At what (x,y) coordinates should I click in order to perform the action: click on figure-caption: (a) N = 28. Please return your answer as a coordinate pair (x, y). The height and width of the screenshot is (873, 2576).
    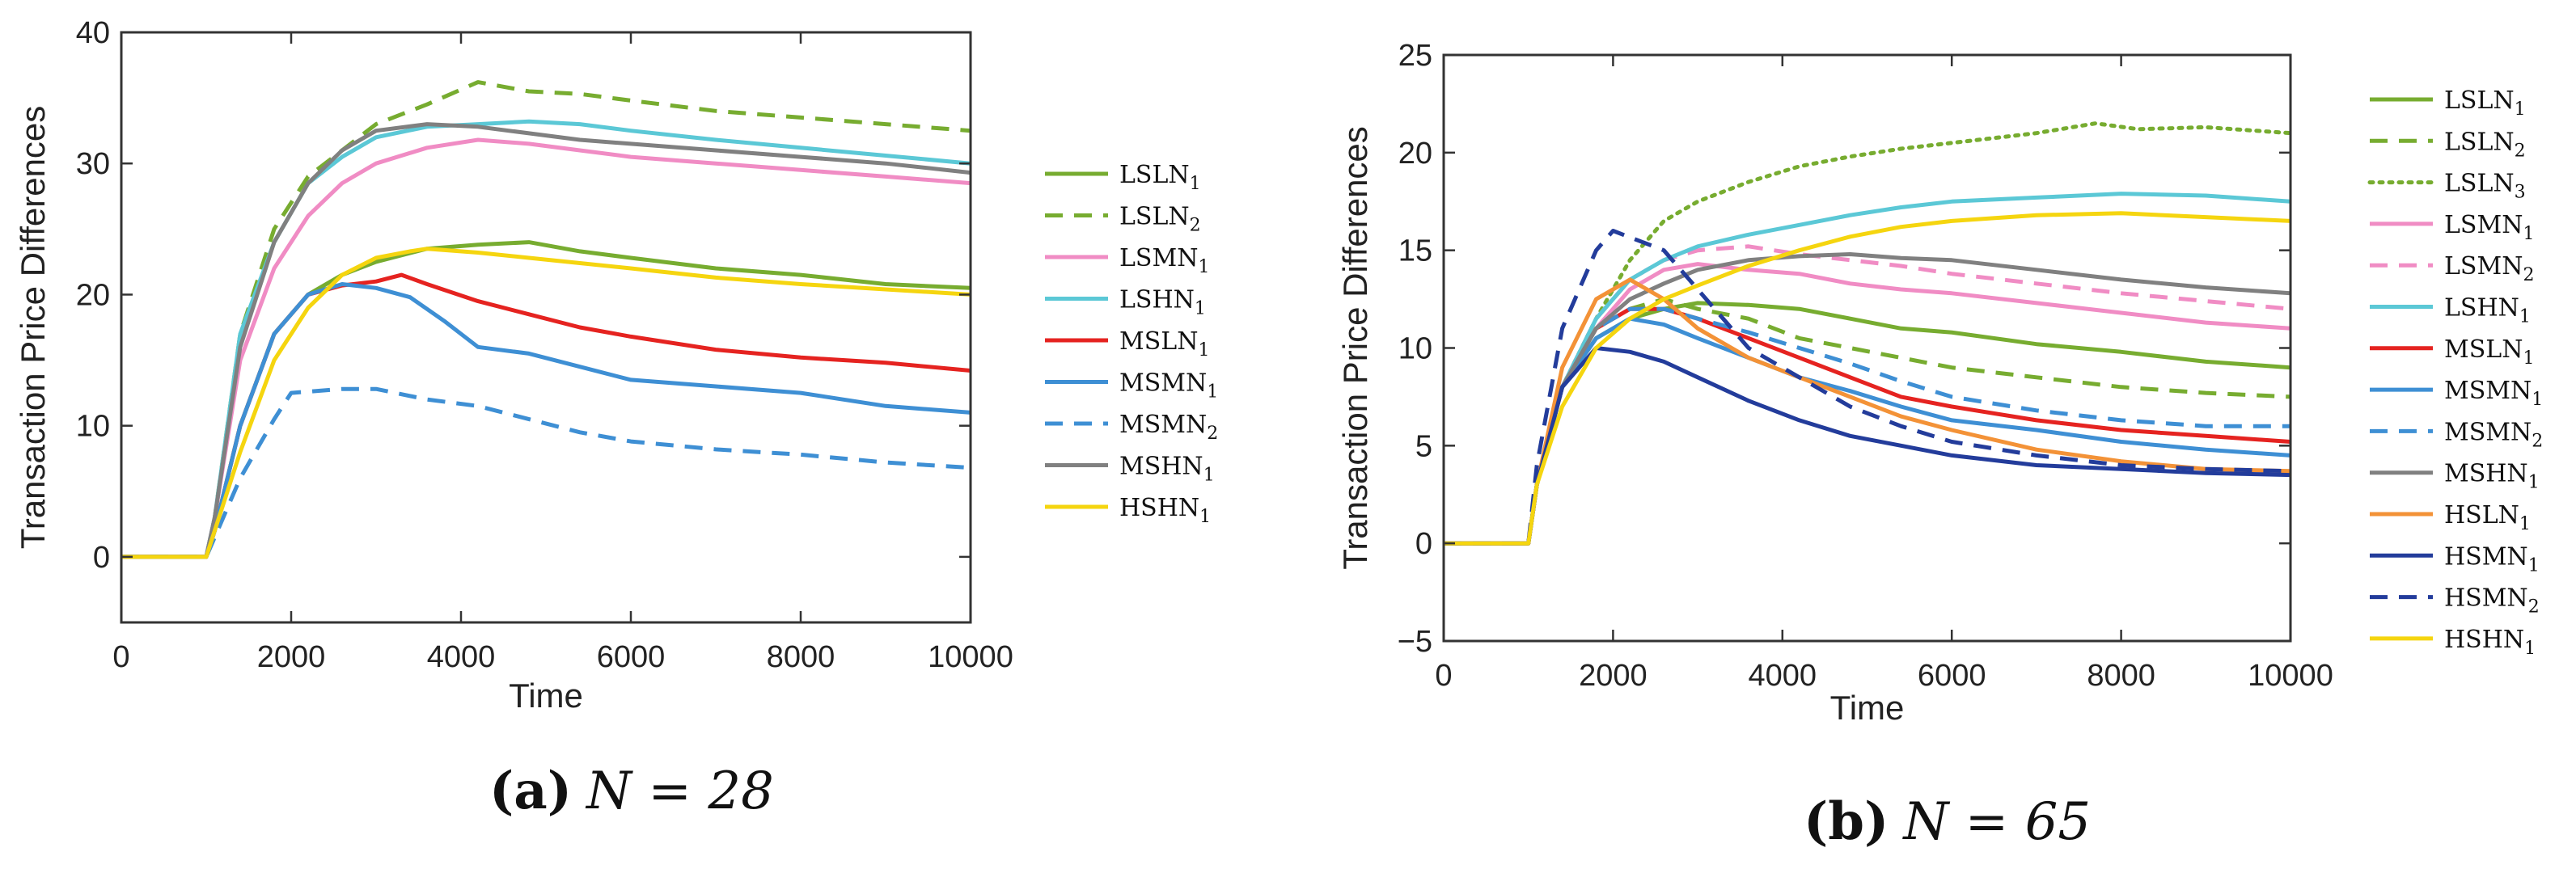
    Looking at the image, I should click on (632, 791).